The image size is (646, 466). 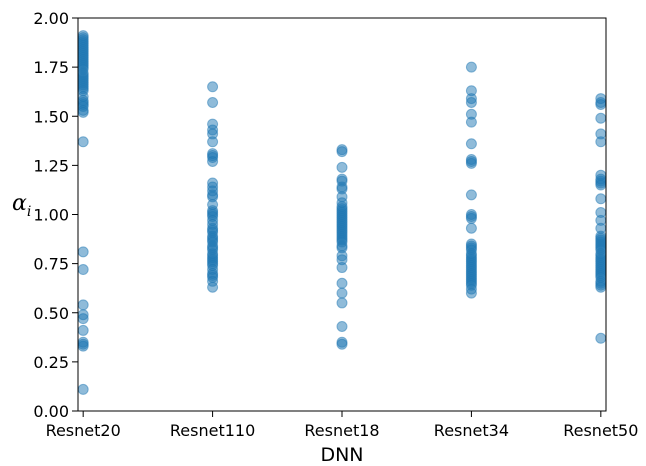 What do you see at coordinates (51, 165) in the screenshot?
I see `y-tick-label: 1.25` at bounding box center [51, 165].